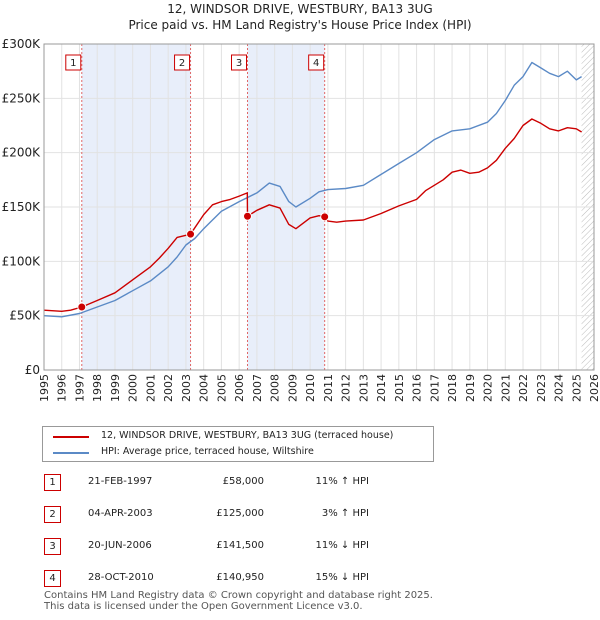  I want to click on sale-number-badge: 4, so click(52, 578).